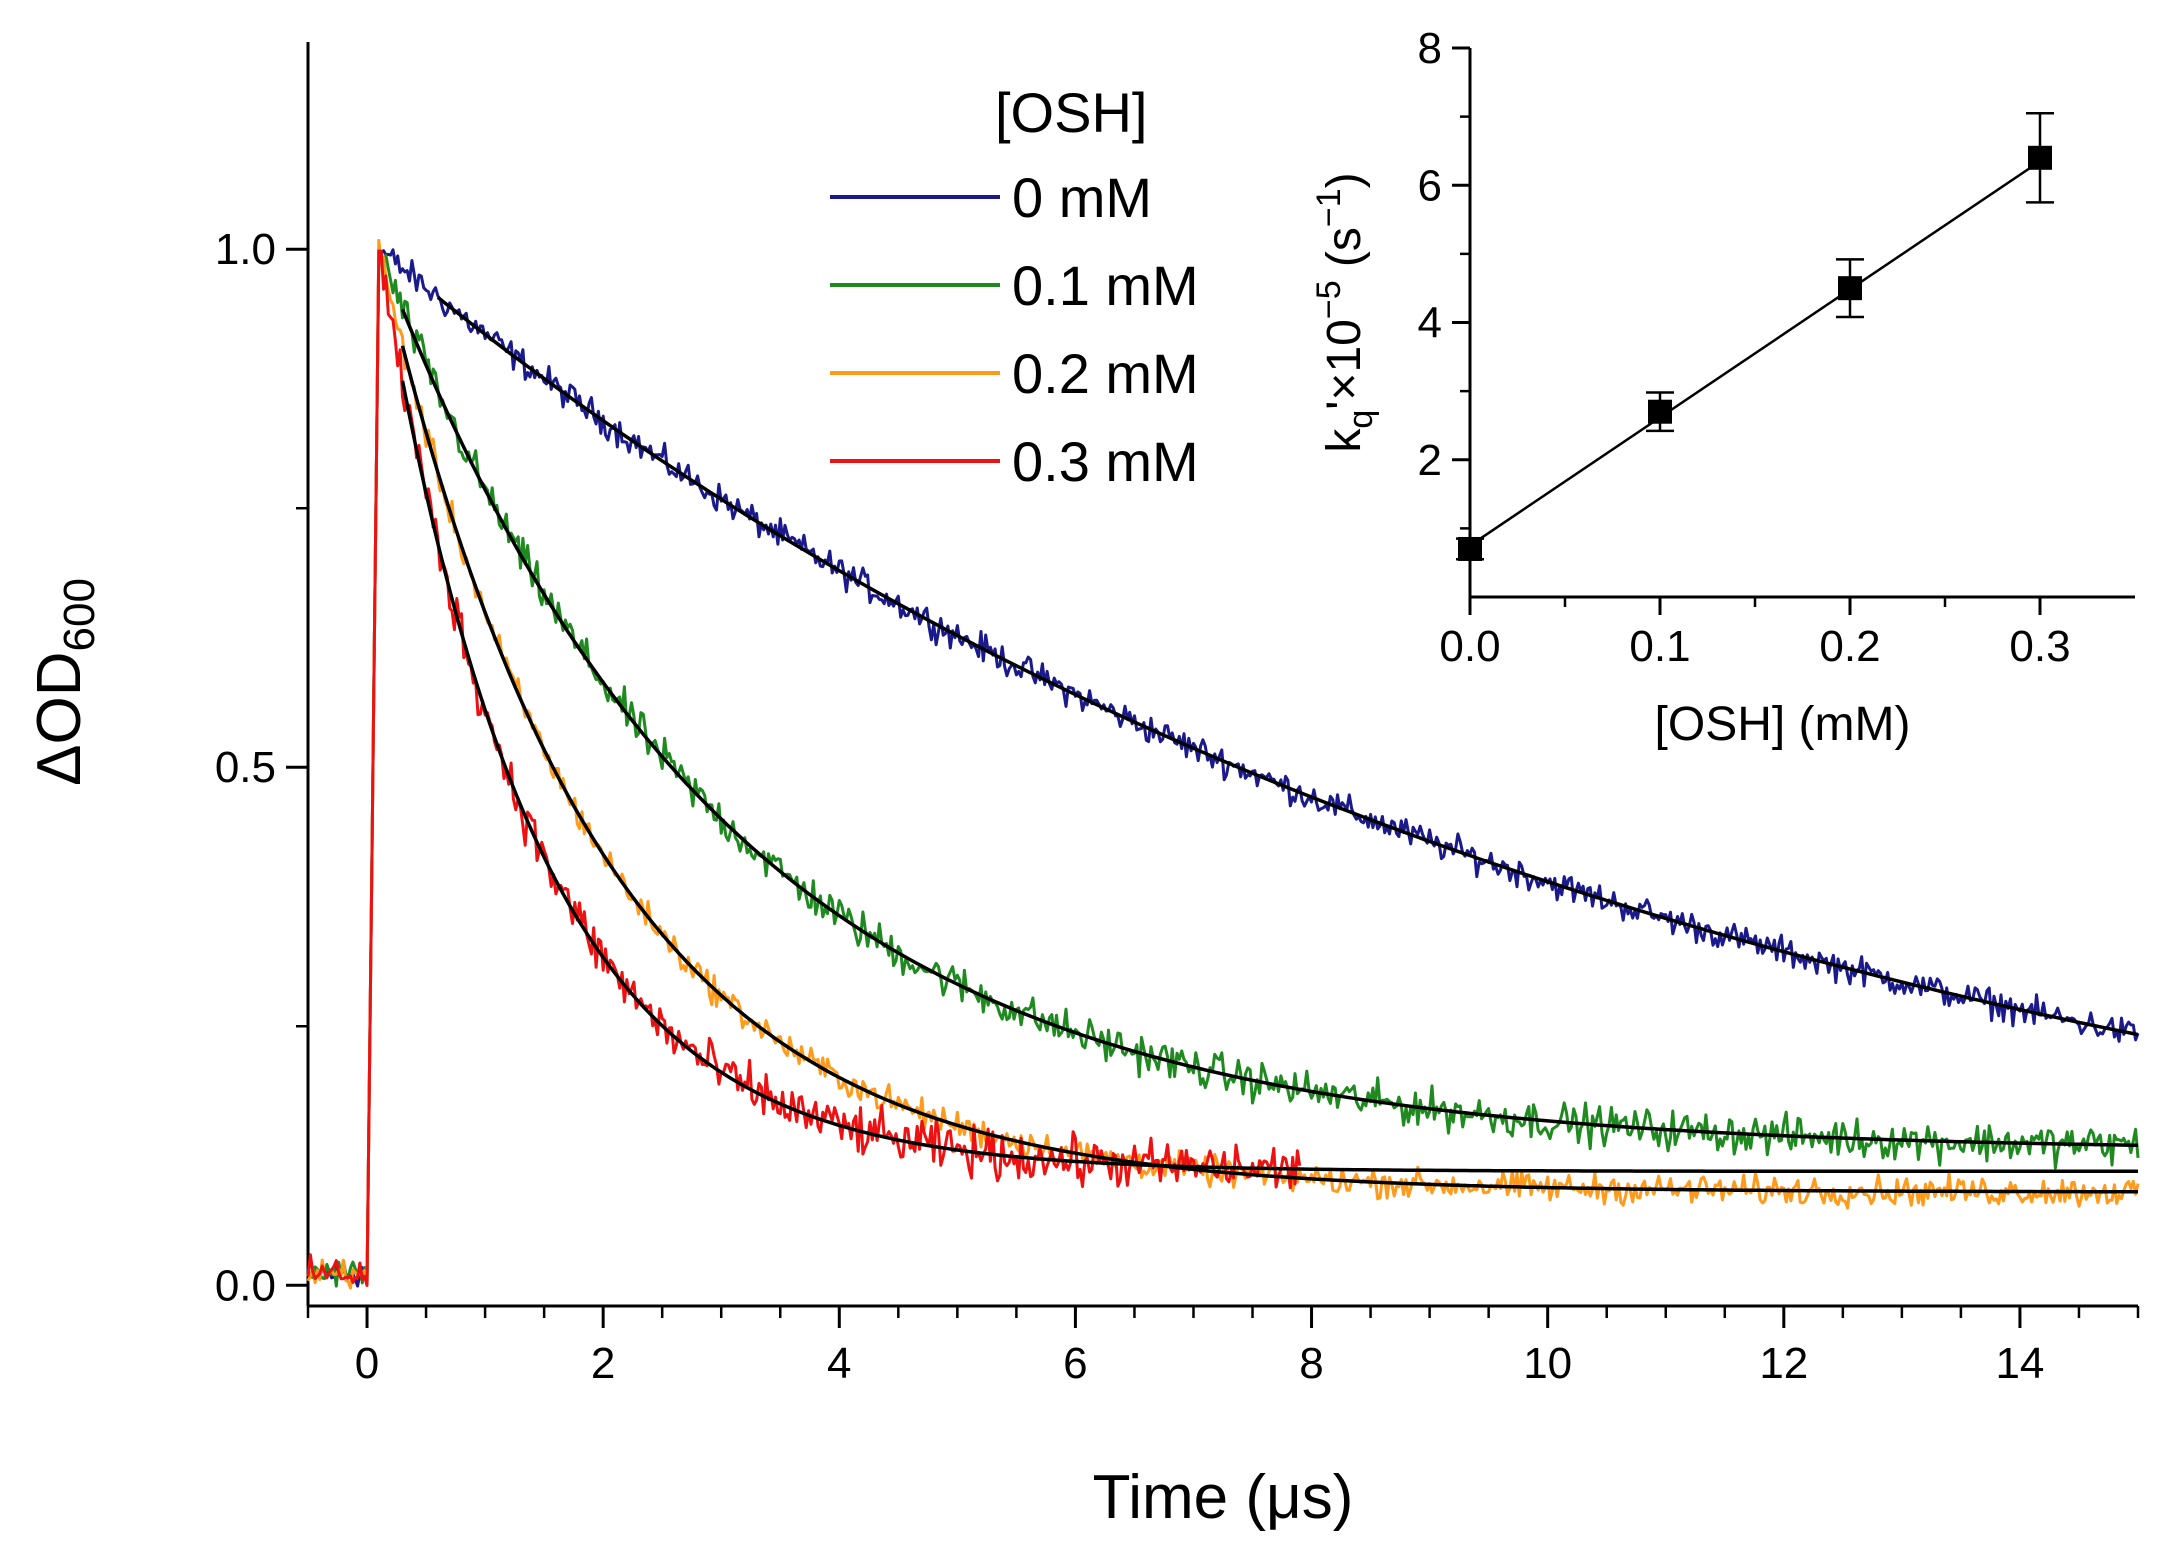 This screenshot has height=1558, width=2158. Describe the element at coordinates (1105, 285) in the screenshot. I see `legend-label: 0.1 mM` at that location.